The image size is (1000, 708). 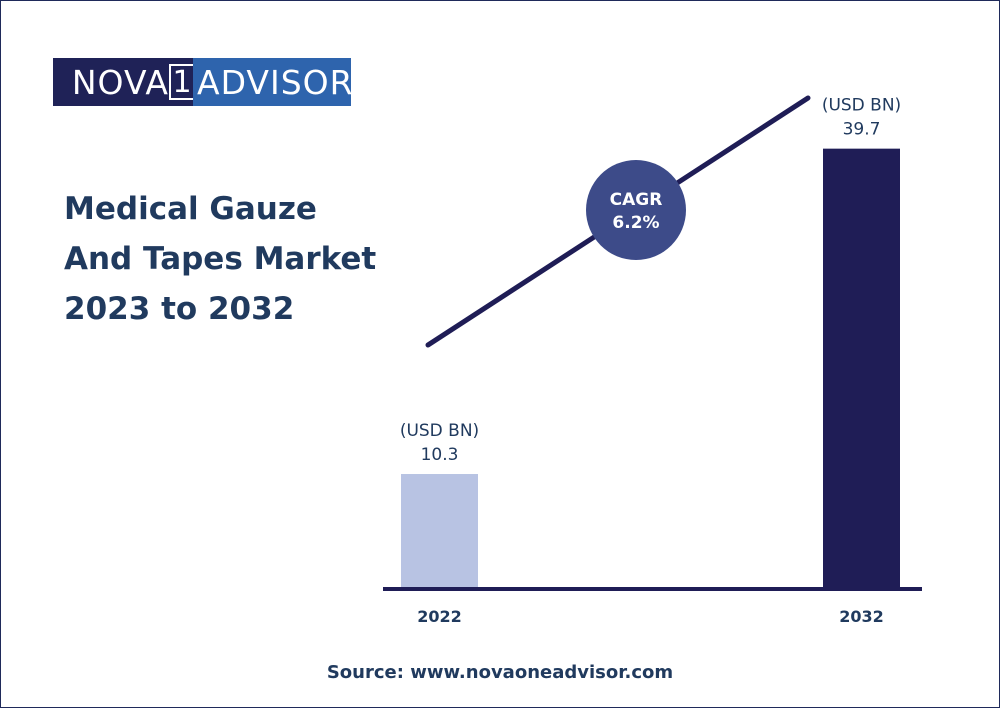 I want to click on title-line-1: Medical Gauze, so click(x=190, y=209).